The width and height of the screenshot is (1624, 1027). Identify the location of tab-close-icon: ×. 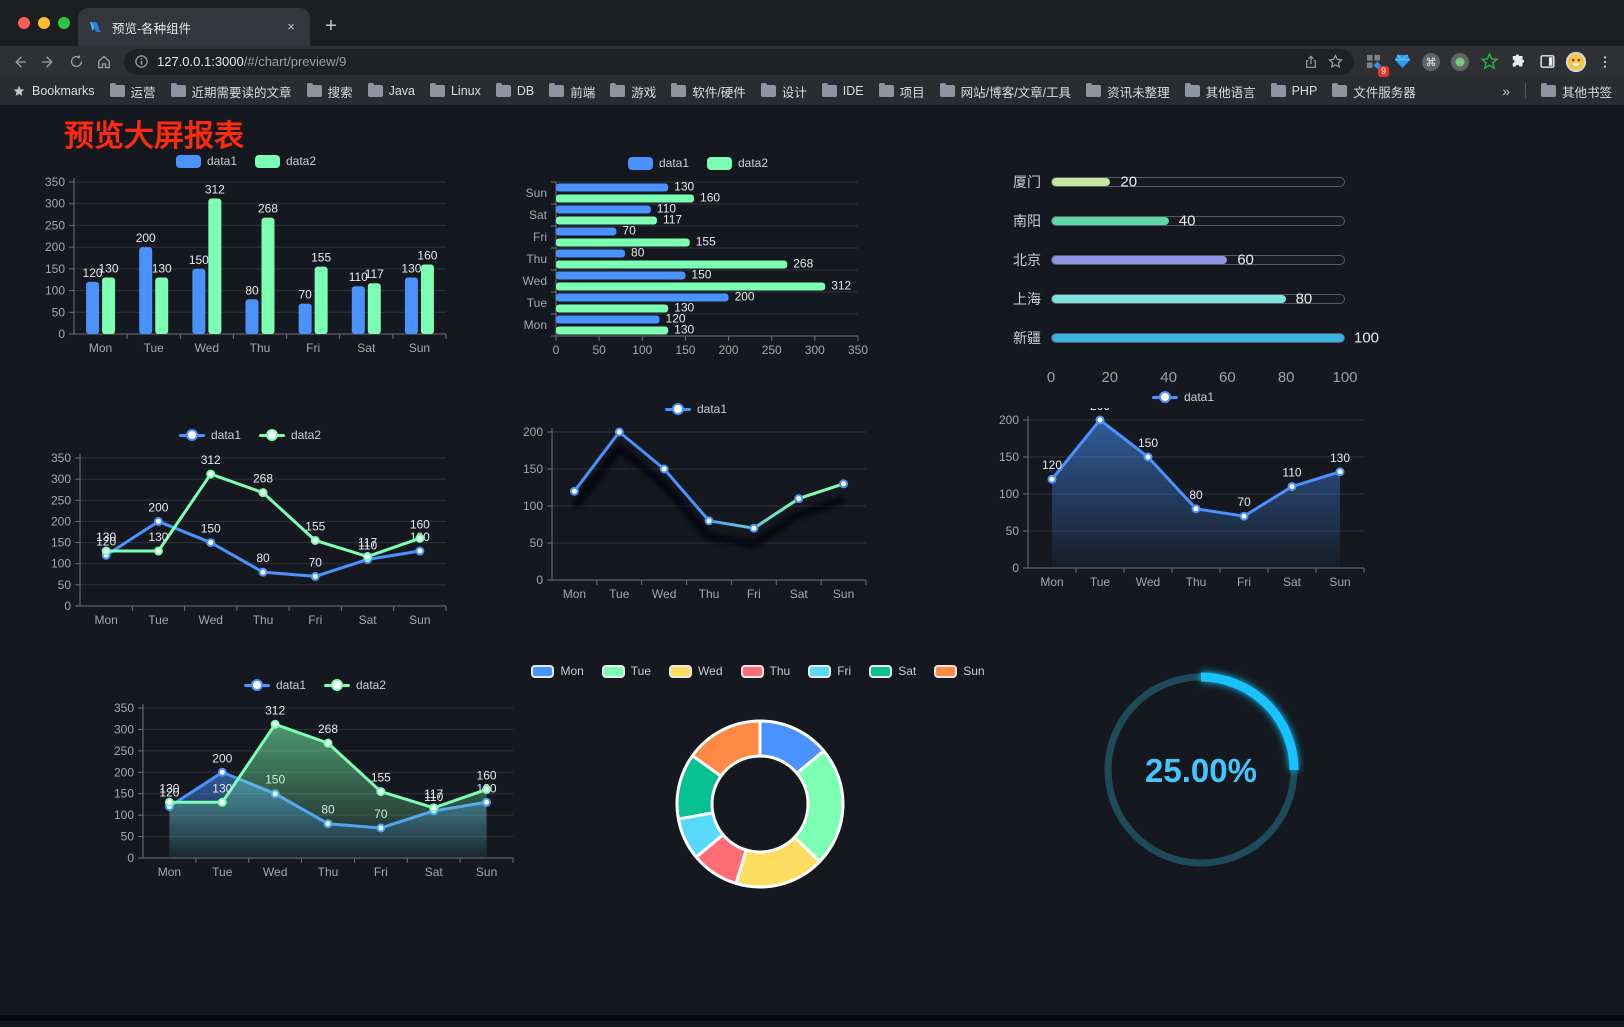
(291, 26).